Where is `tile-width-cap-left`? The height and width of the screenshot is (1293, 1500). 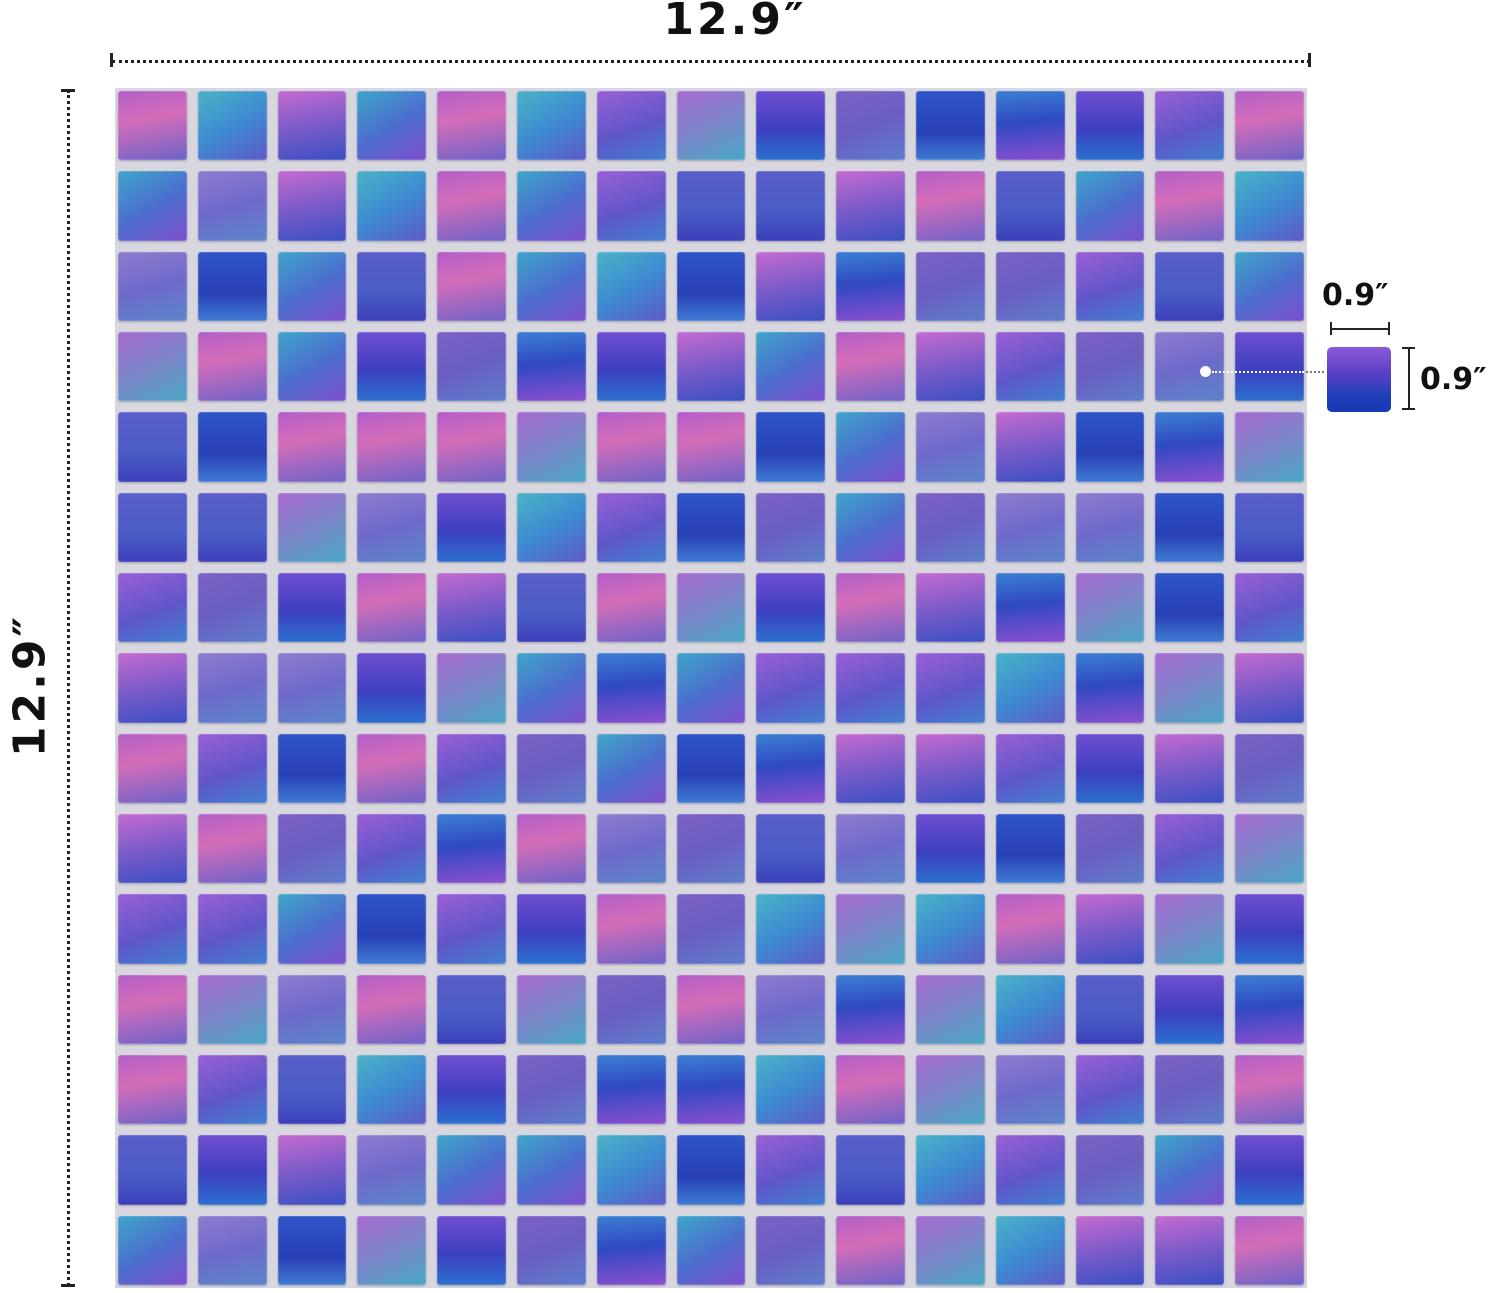
tile-width-cap-left is located at coordinates (1331, 328).